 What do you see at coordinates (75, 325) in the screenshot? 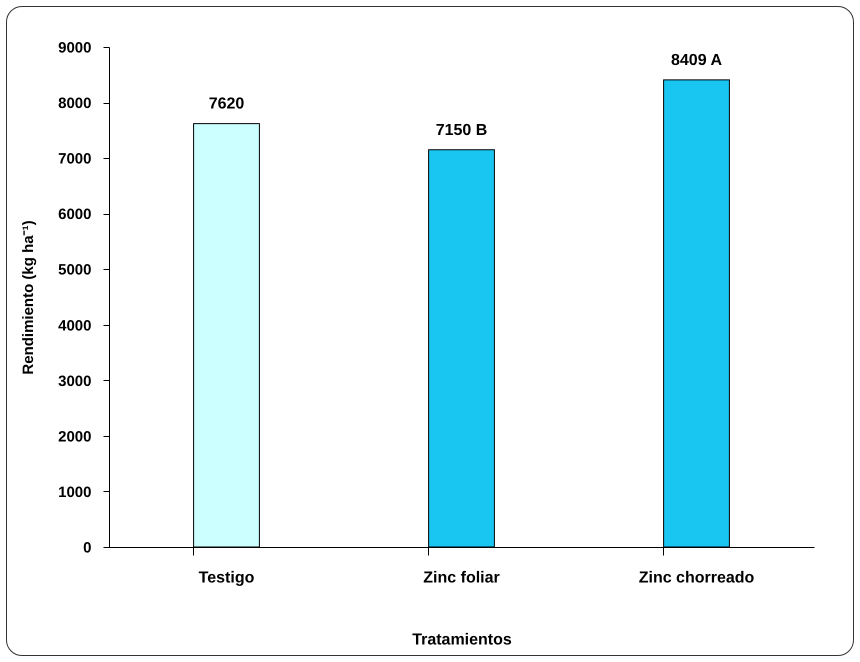
I see `y-tick-label: 4000` at bounding box center [75, 325].